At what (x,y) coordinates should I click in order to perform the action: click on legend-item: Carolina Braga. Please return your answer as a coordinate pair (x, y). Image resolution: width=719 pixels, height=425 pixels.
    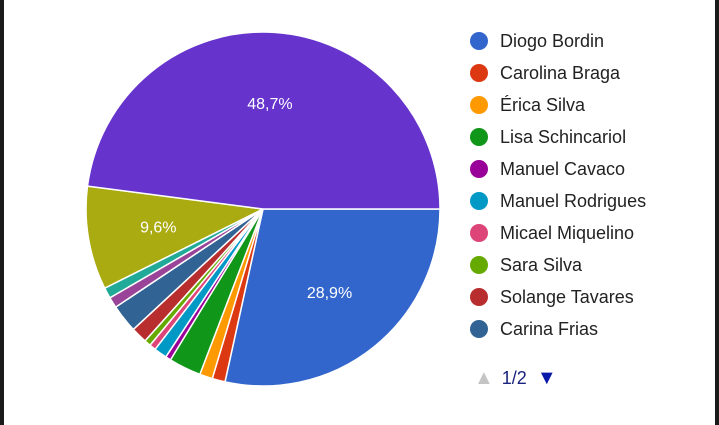
    Looking at the image, I should click on (590, 73).